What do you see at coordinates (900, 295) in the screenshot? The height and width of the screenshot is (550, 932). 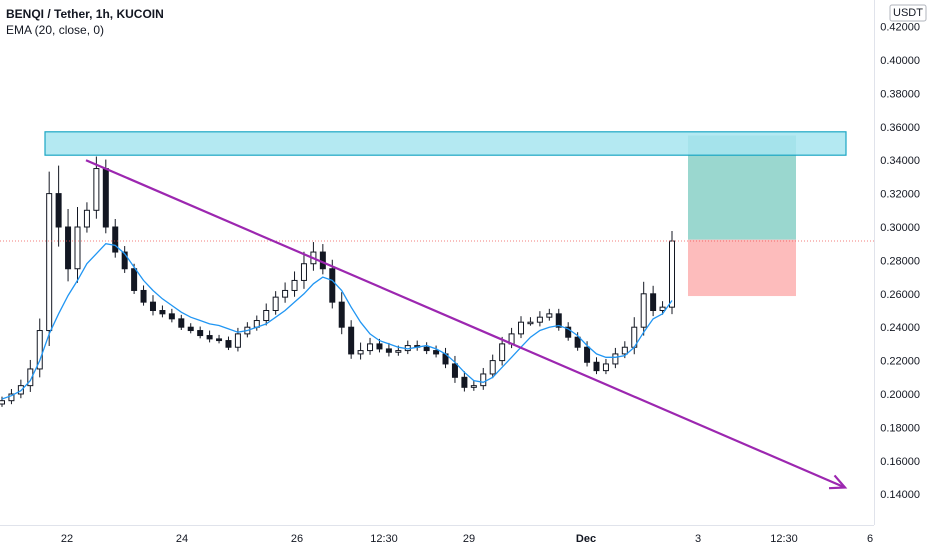 I see `y-tick-label: 0.26000` at bounding box center [900, 295].